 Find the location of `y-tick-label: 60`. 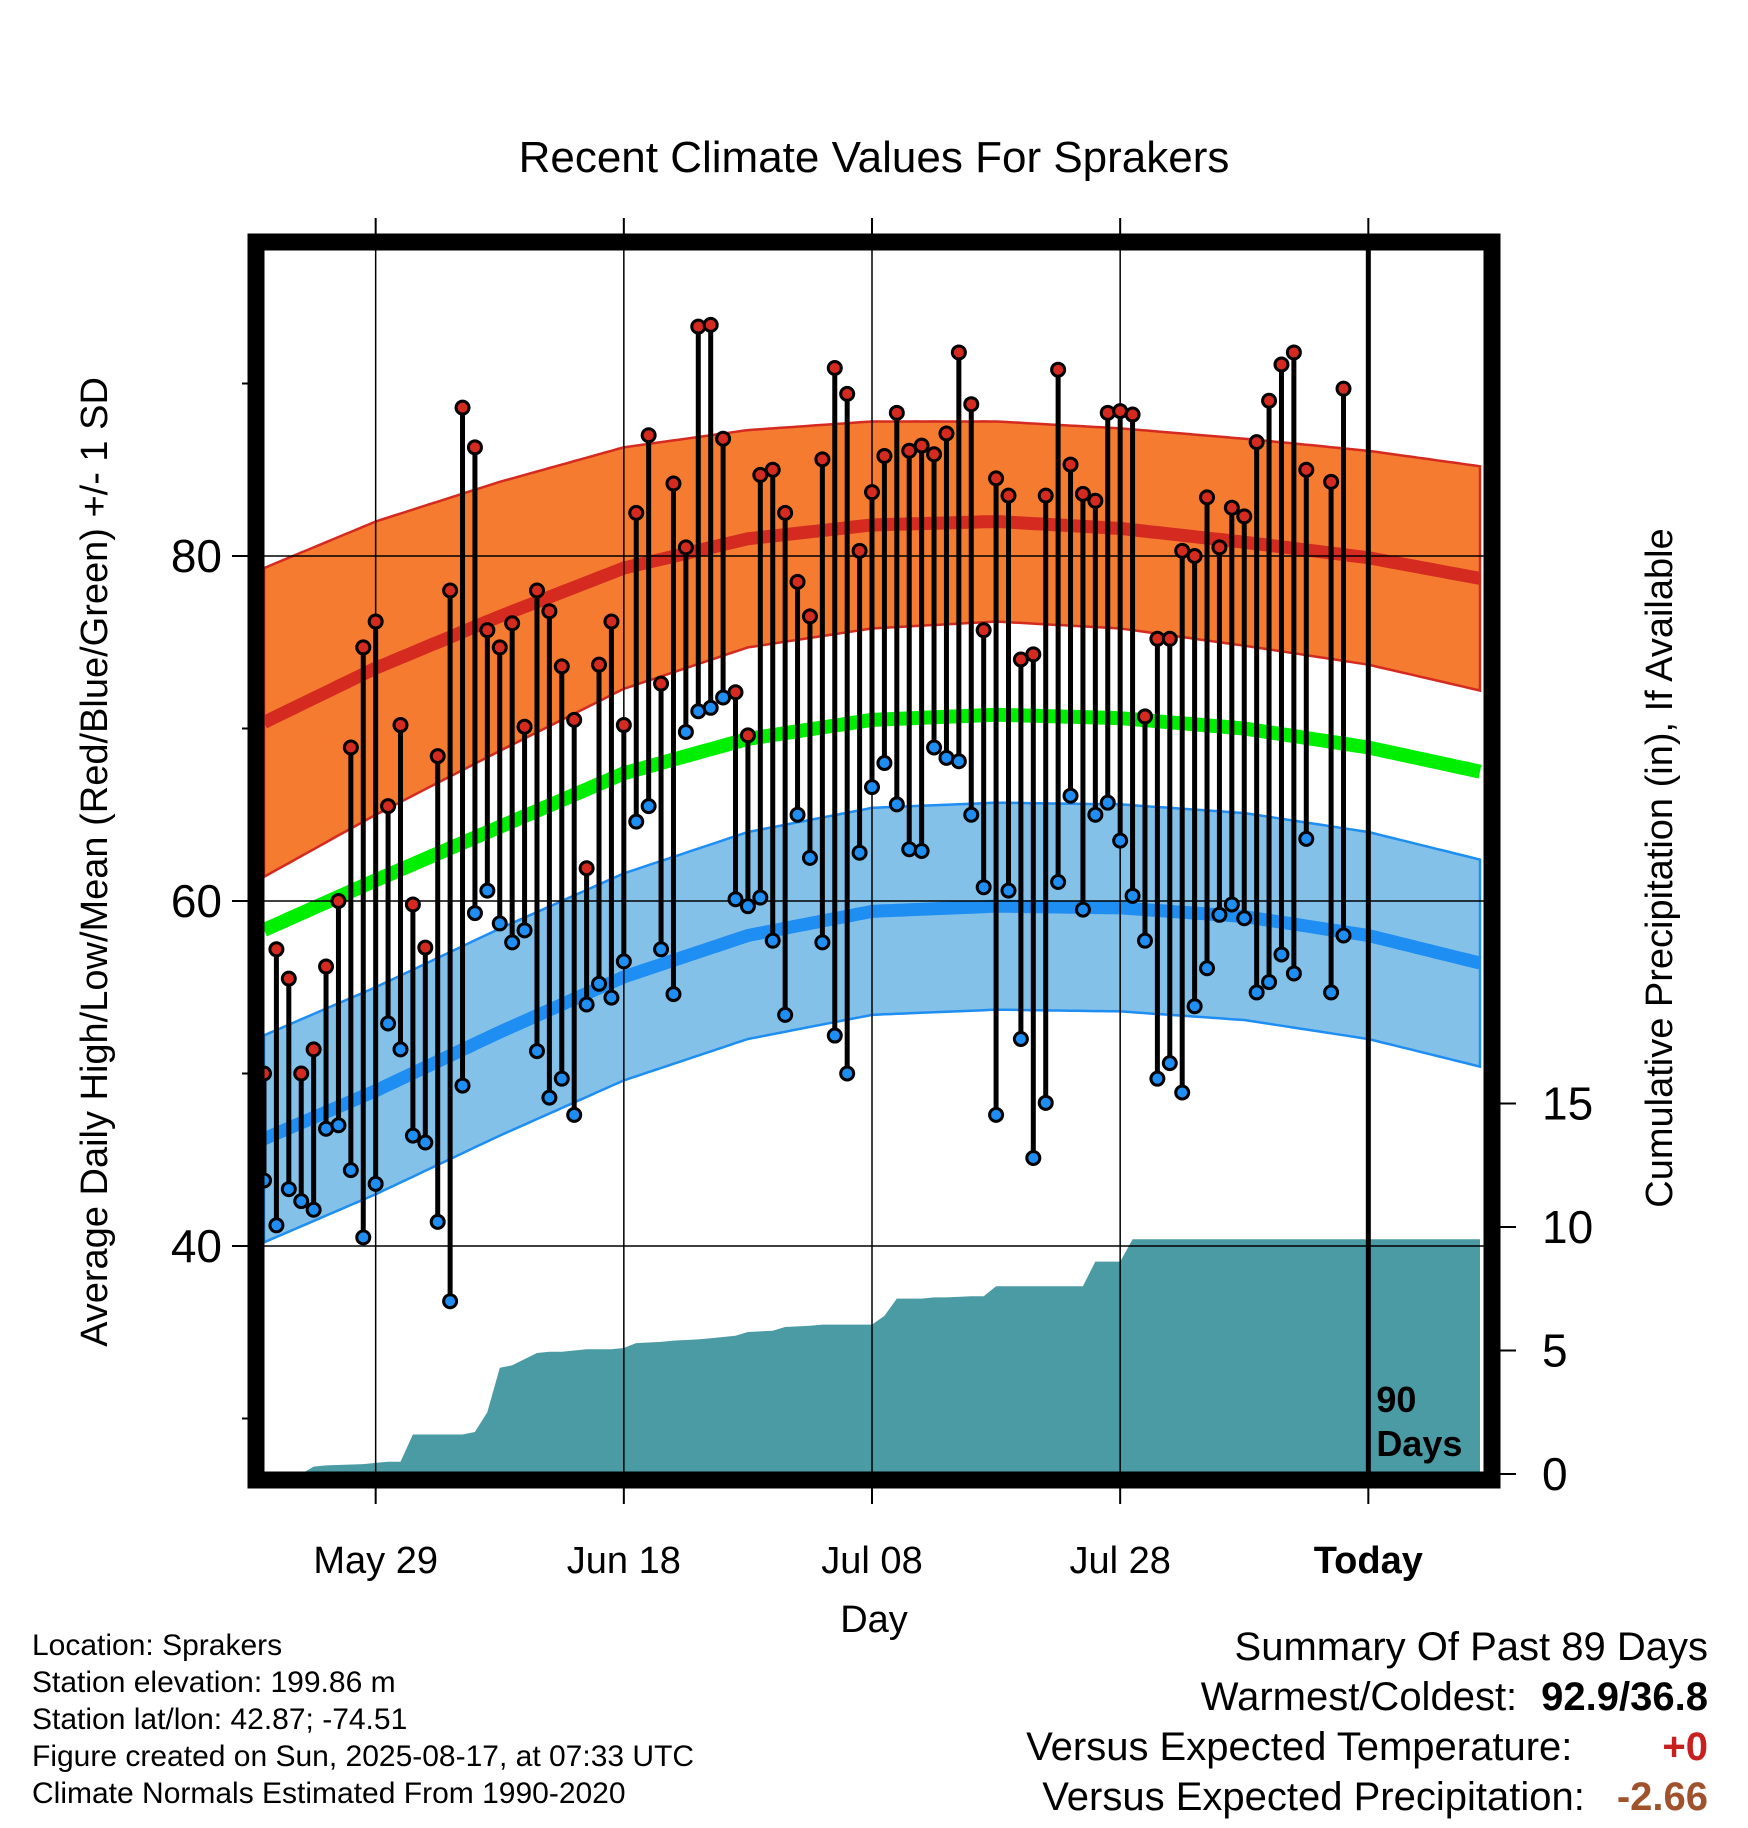

y-tick-label: 60 is located at coordinates (196, 901).